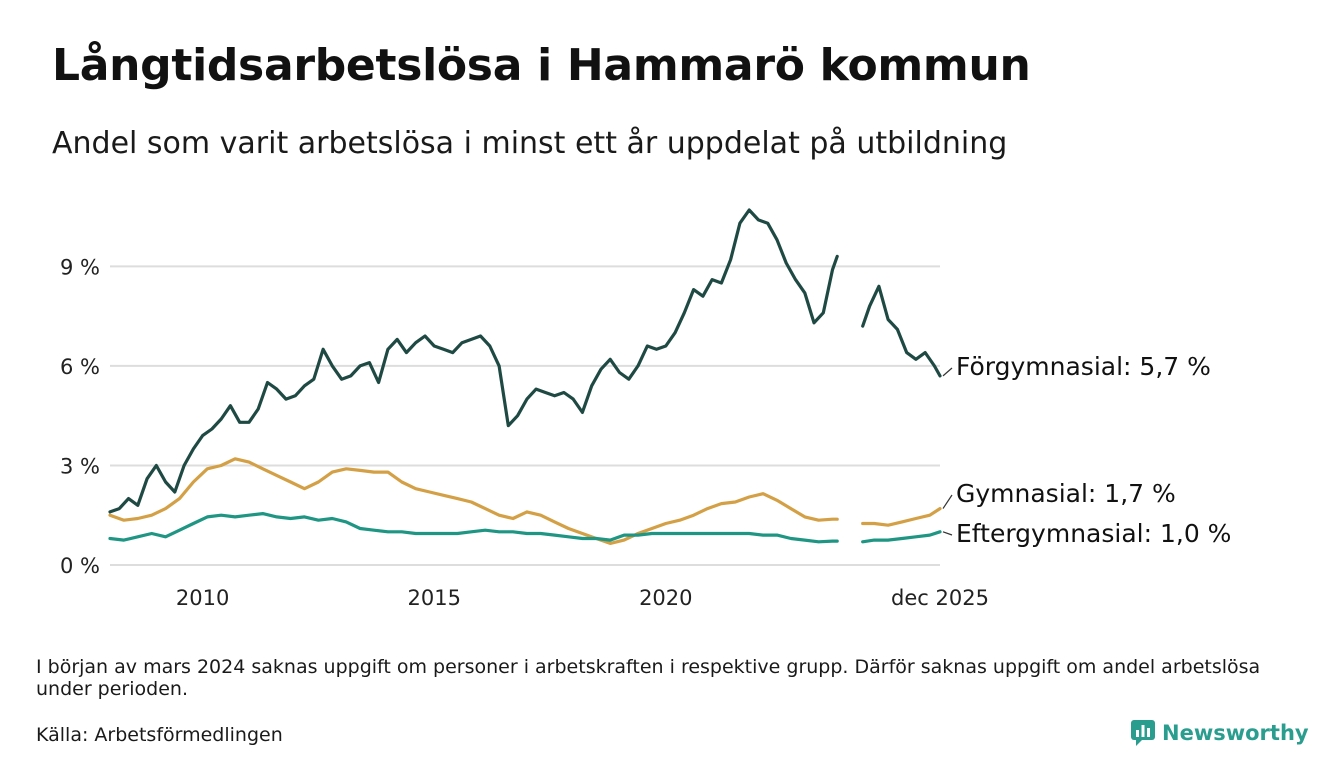  Describe the element at coordinates (940, 598) in the screenshot. I see `x-tick-label: dec 2025` at that location.